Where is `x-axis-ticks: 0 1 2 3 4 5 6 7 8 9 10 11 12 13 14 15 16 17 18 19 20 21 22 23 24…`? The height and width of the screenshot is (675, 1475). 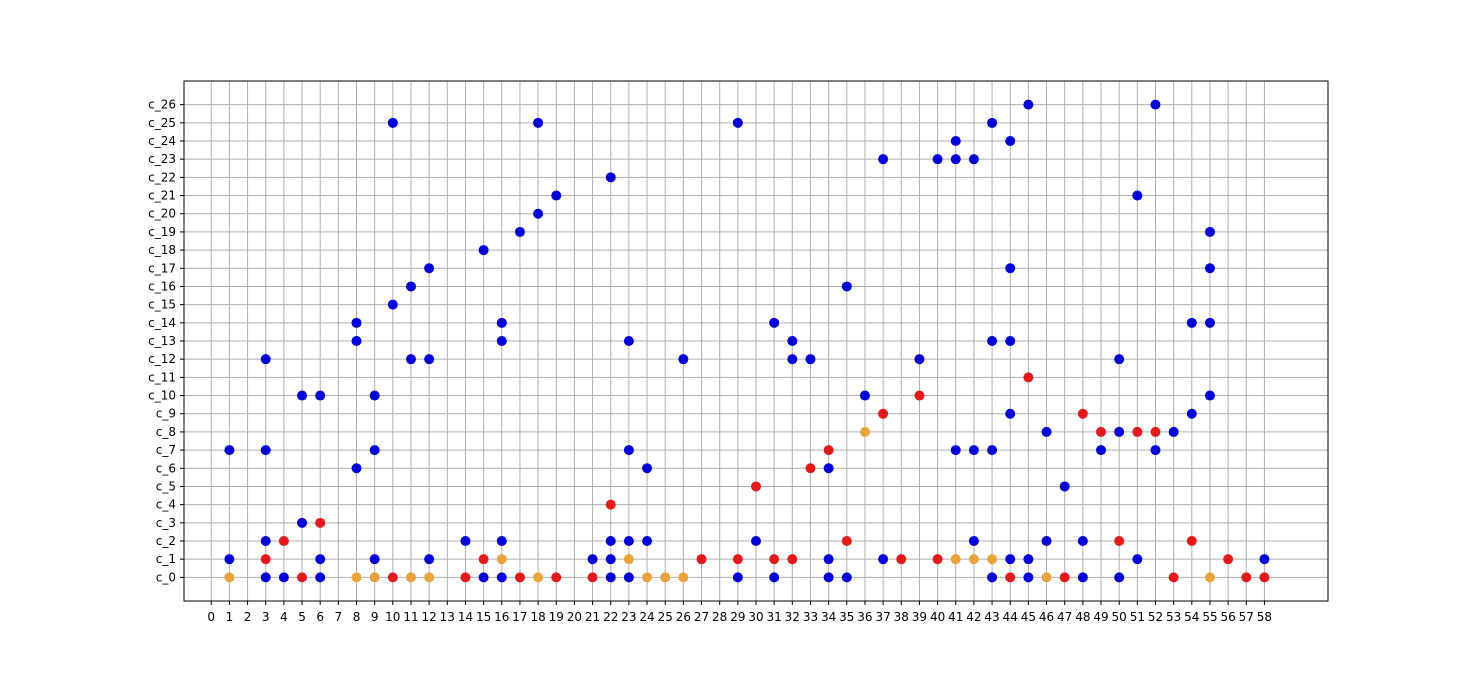
x-axis-ticks: 0 1 2 3 4 5 6 7 8 9 10 11 12 13 14 15 16 17 18 19 20 21 22 23 24… is located at coordinates (739, 612).